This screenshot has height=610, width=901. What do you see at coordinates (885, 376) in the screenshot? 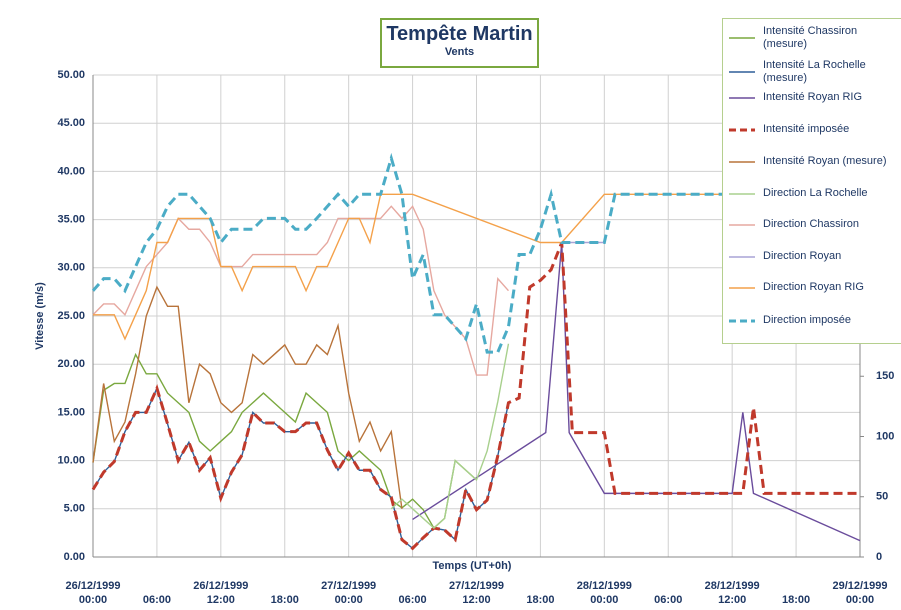
I see `y2-tick-label: 150` at bounding box center [885, 376].